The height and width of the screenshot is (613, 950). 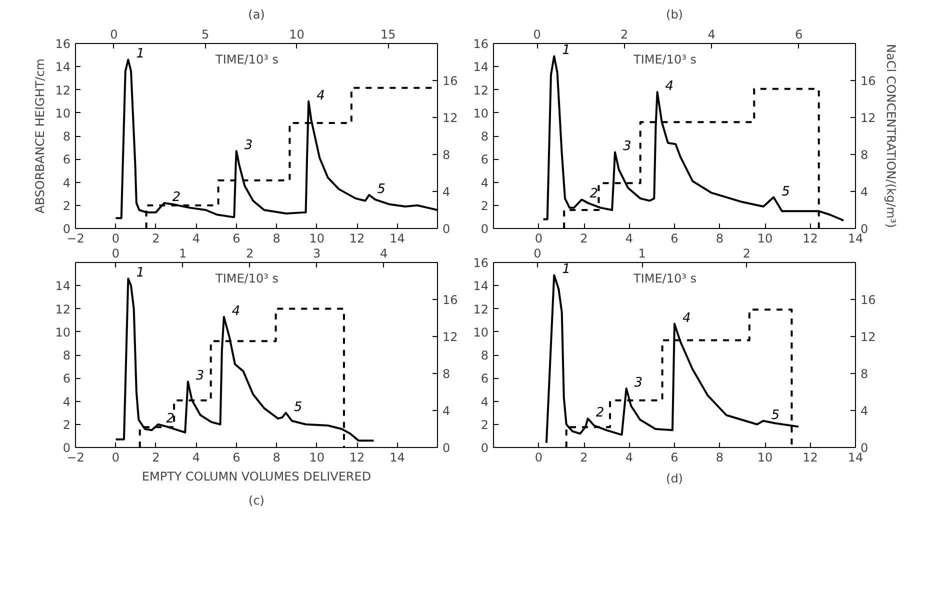 What do you see at coordinates (672, 359) in the screenshot?
I see `line-series` at bounding box center [672, 359].